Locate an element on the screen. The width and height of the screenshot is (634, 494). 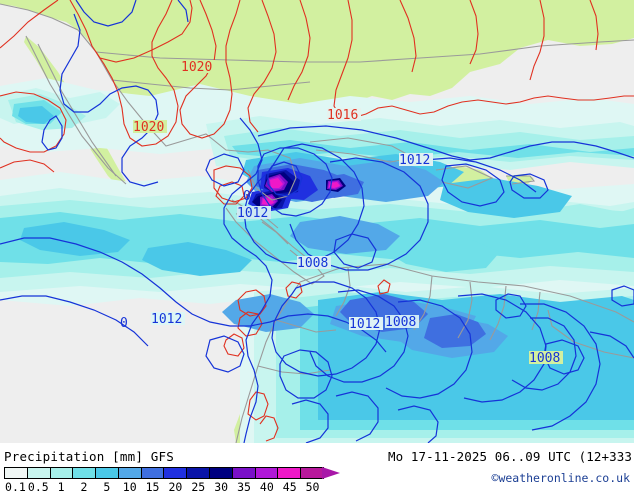
model-run-datetime: Mo 17-11-2025 06..09 UTC (12+333 is located at coordinates (509, 456).